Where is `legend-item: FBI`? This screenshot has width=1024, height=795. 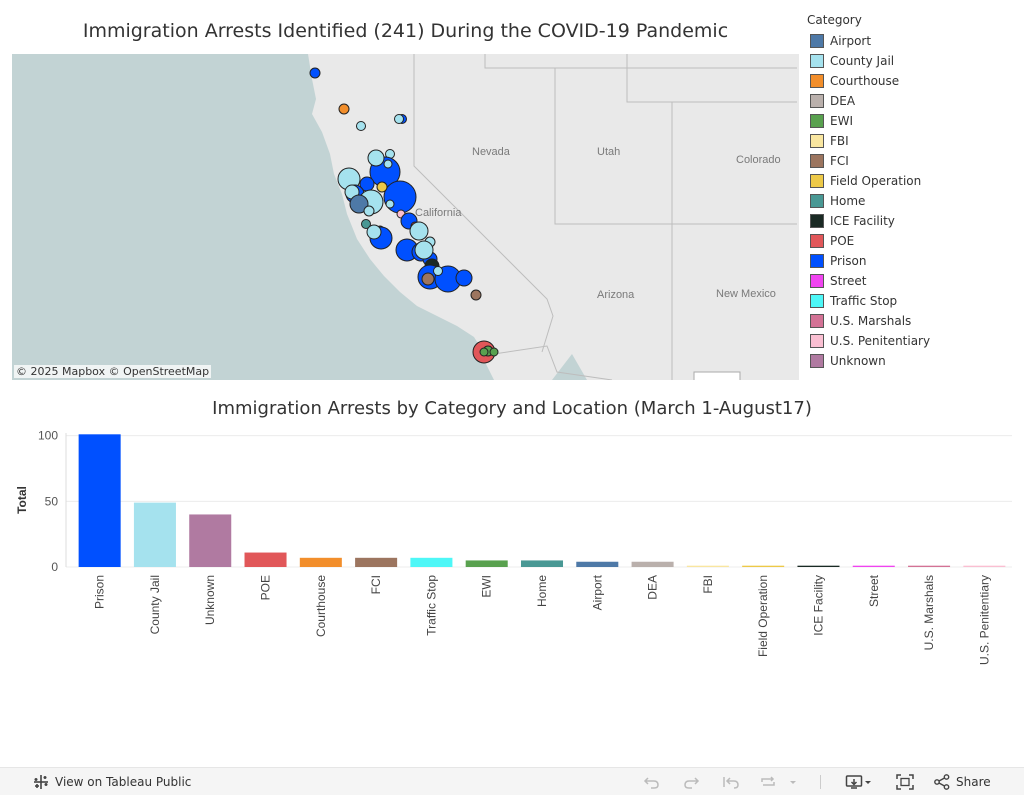
legend-item: FBI is located at coordinates (912, 141).